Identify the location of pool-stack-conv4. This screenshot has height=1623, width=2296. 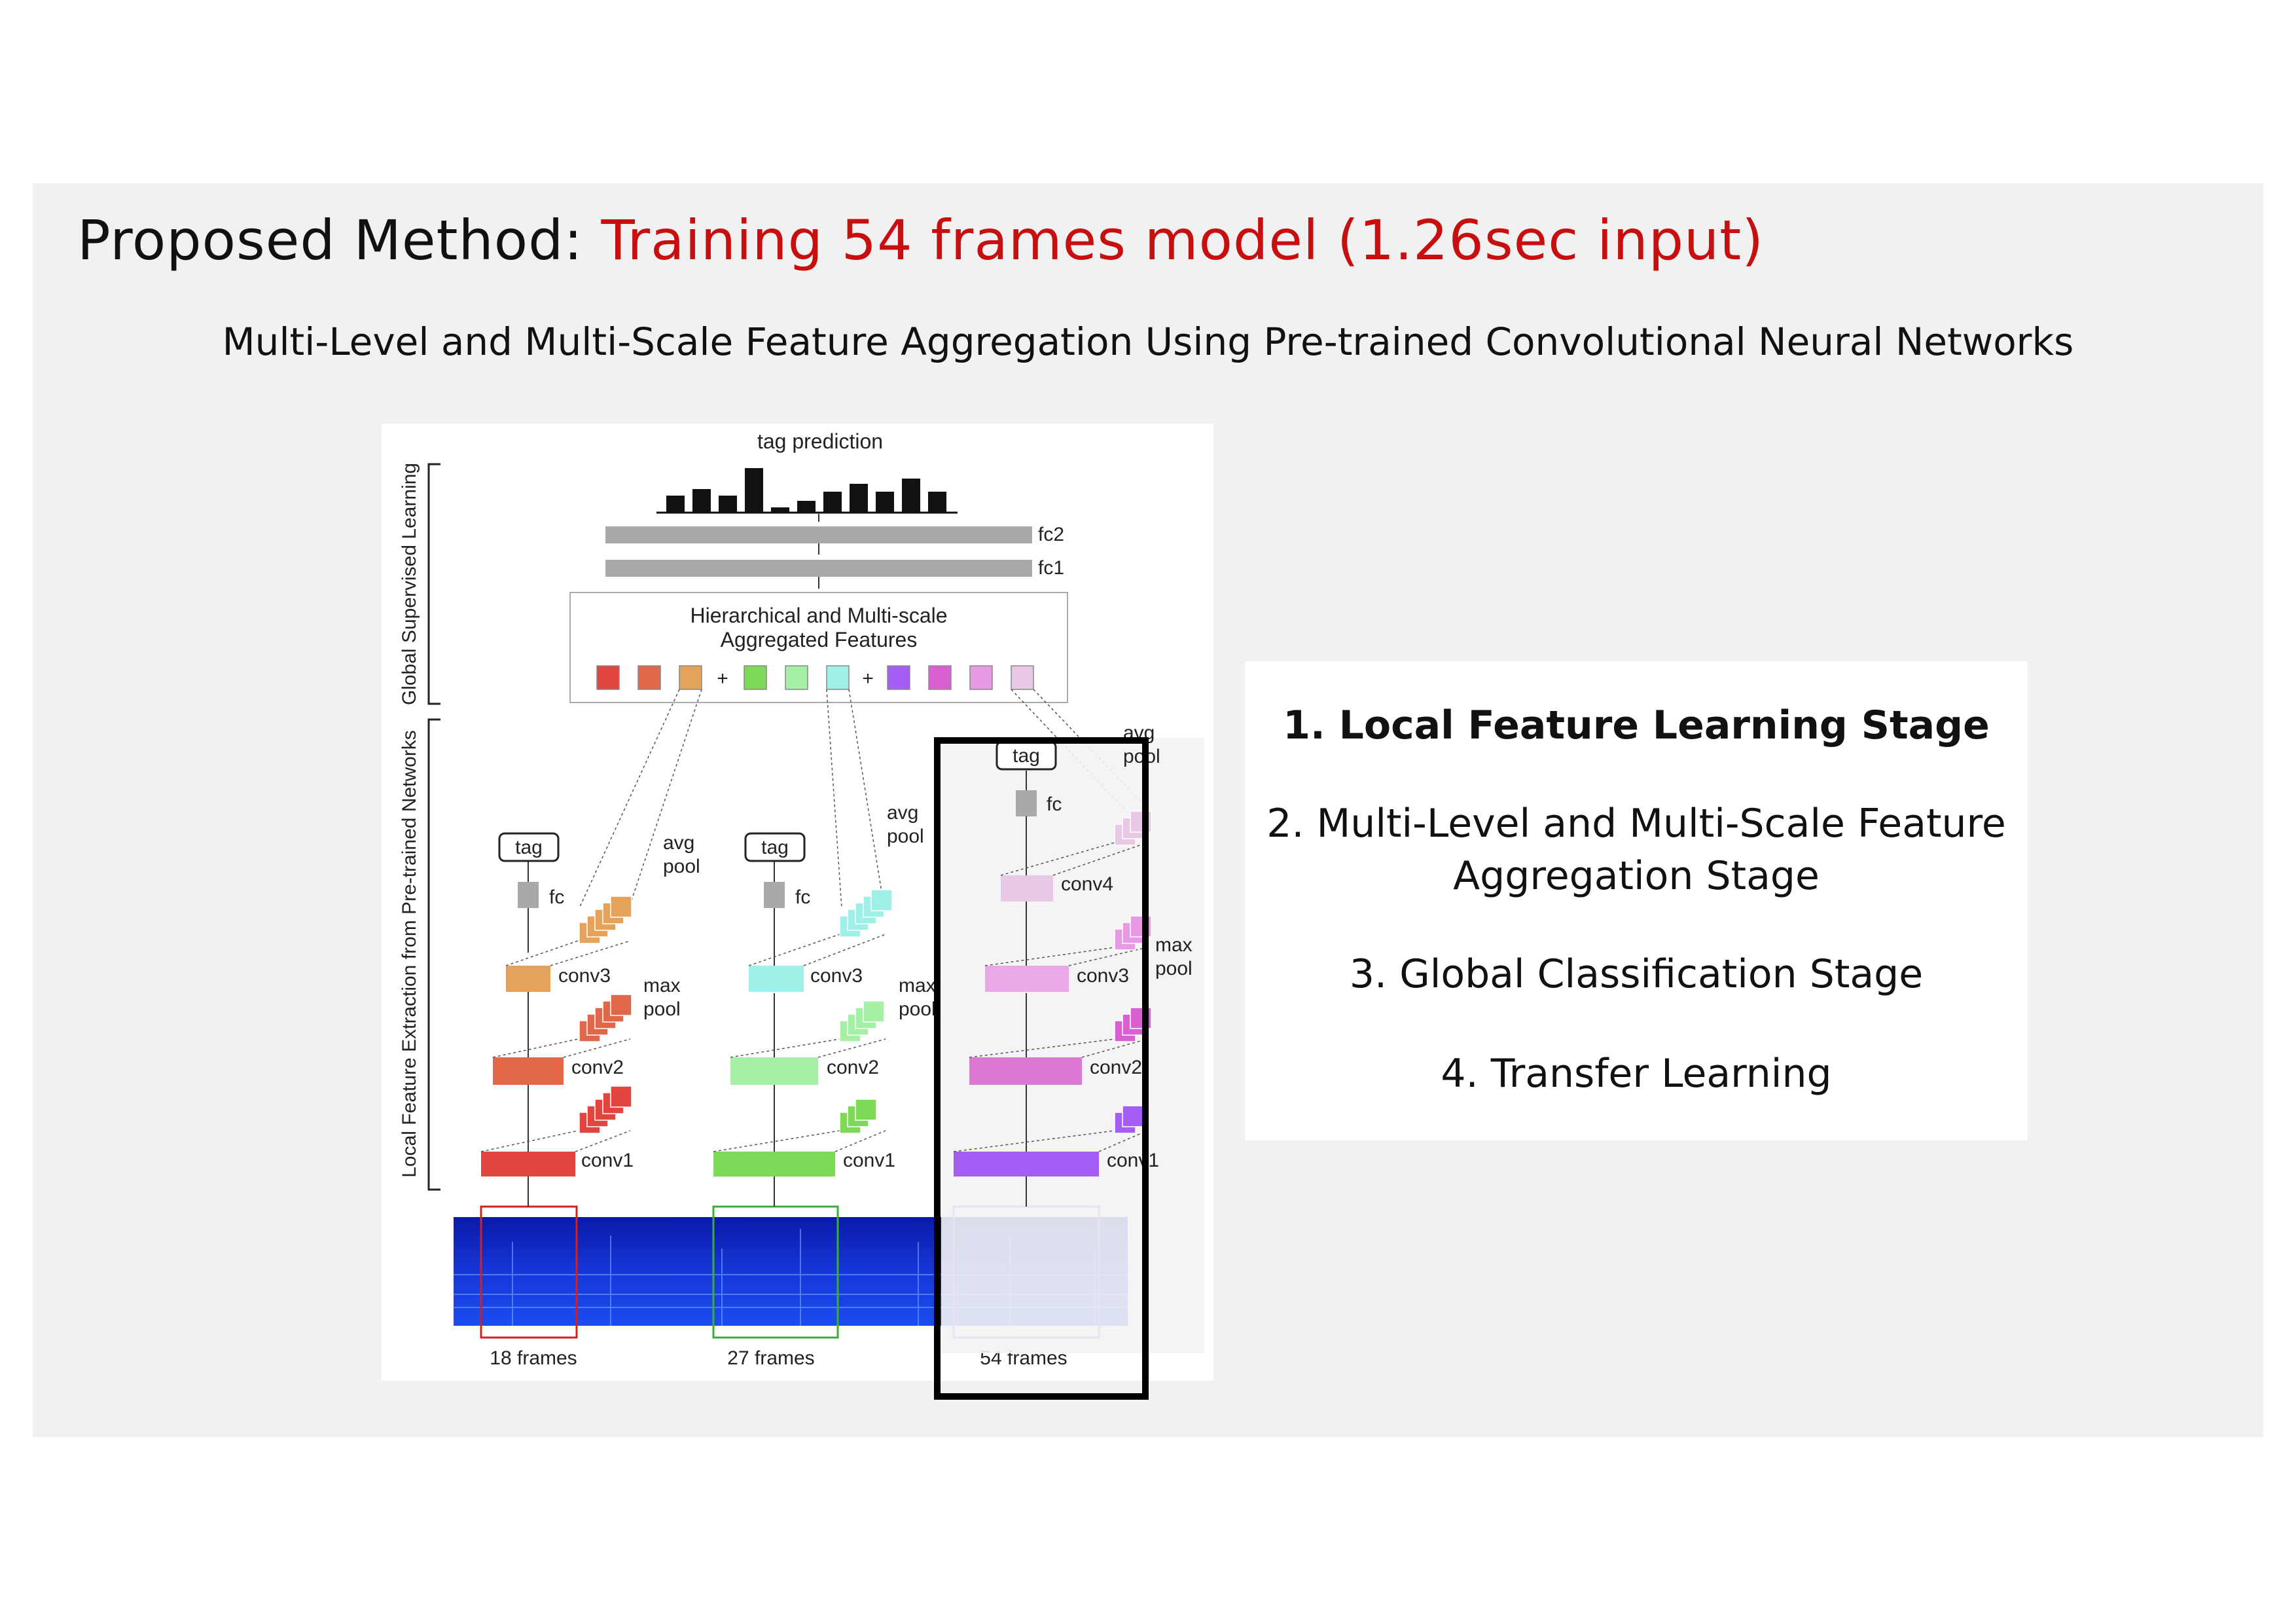
(1133, 828).